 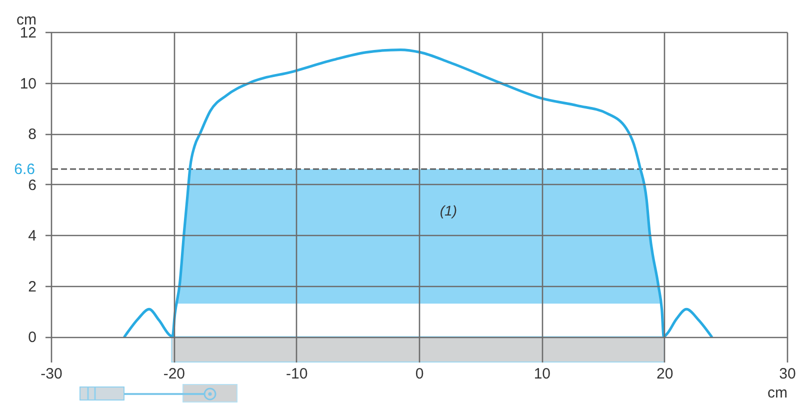 What do you see at coordinates (24, 169) in the screenshot?
I see `ref-line-label: 6.6` at bounding box center [24, 169].